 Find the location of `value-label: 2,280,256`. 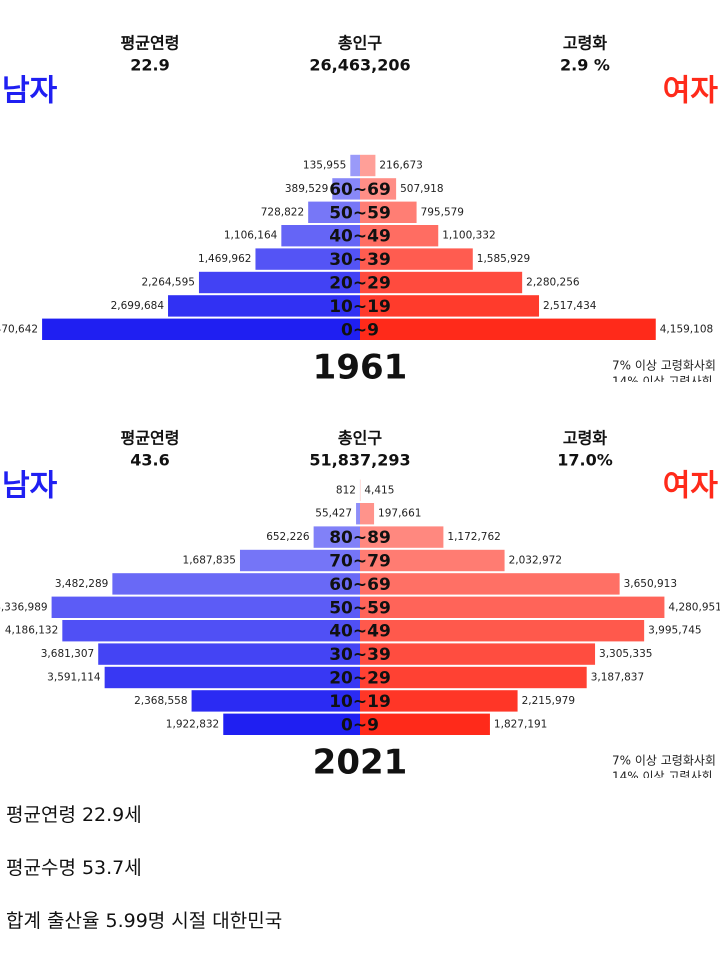

value-label: 2,280,256 is located at coordinates (553, 283).